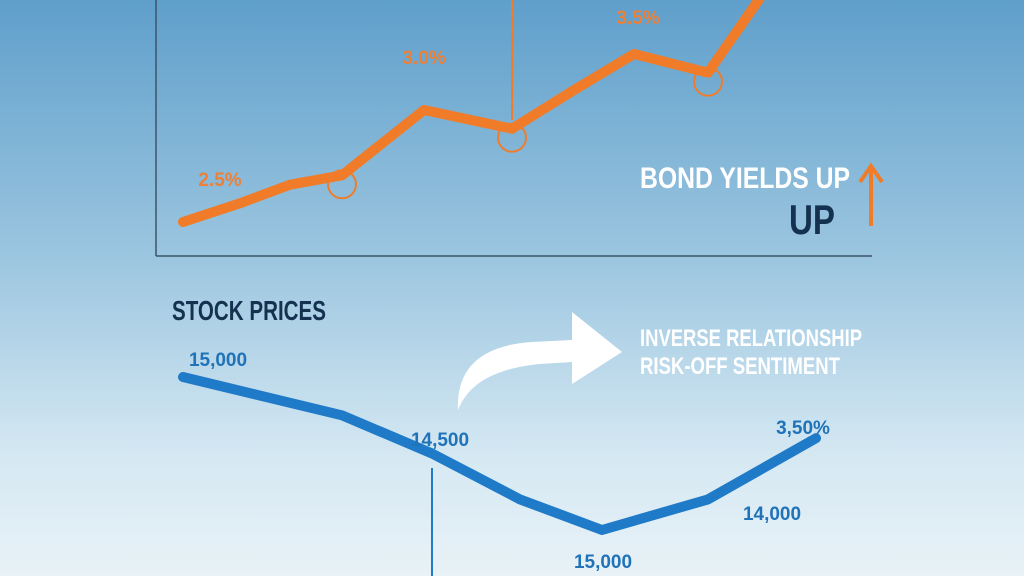  Describe the element at coordinates (423, 58) in the screenshot. I see `bond-yield-data-label: 3.0%` at that location.